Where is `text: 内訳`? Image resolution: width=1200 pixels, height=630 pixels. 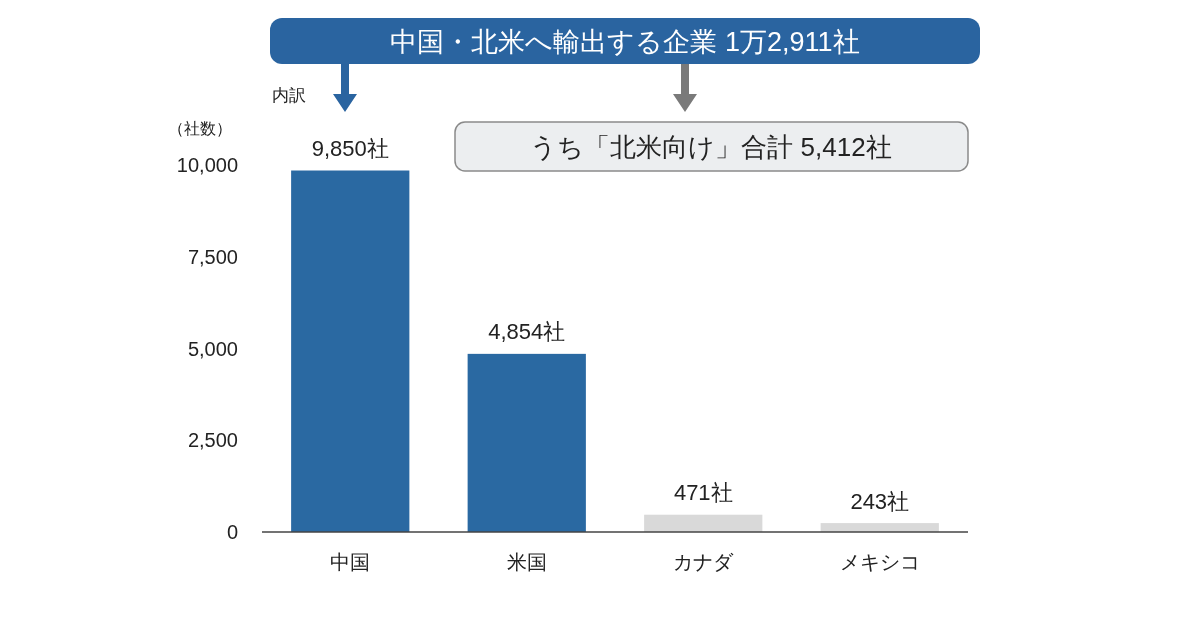 text: 内訳 is located at coordinates (289, 95).